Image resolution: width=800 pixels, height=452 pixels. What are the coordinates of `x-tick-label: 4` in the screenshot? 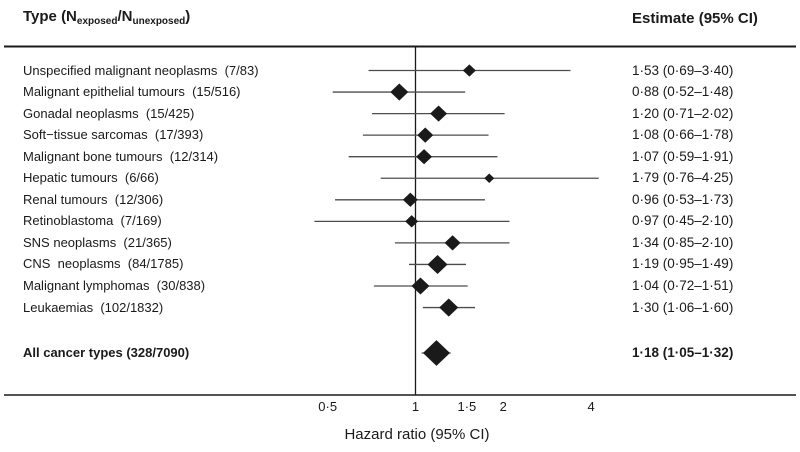 It's located at (591, 406).